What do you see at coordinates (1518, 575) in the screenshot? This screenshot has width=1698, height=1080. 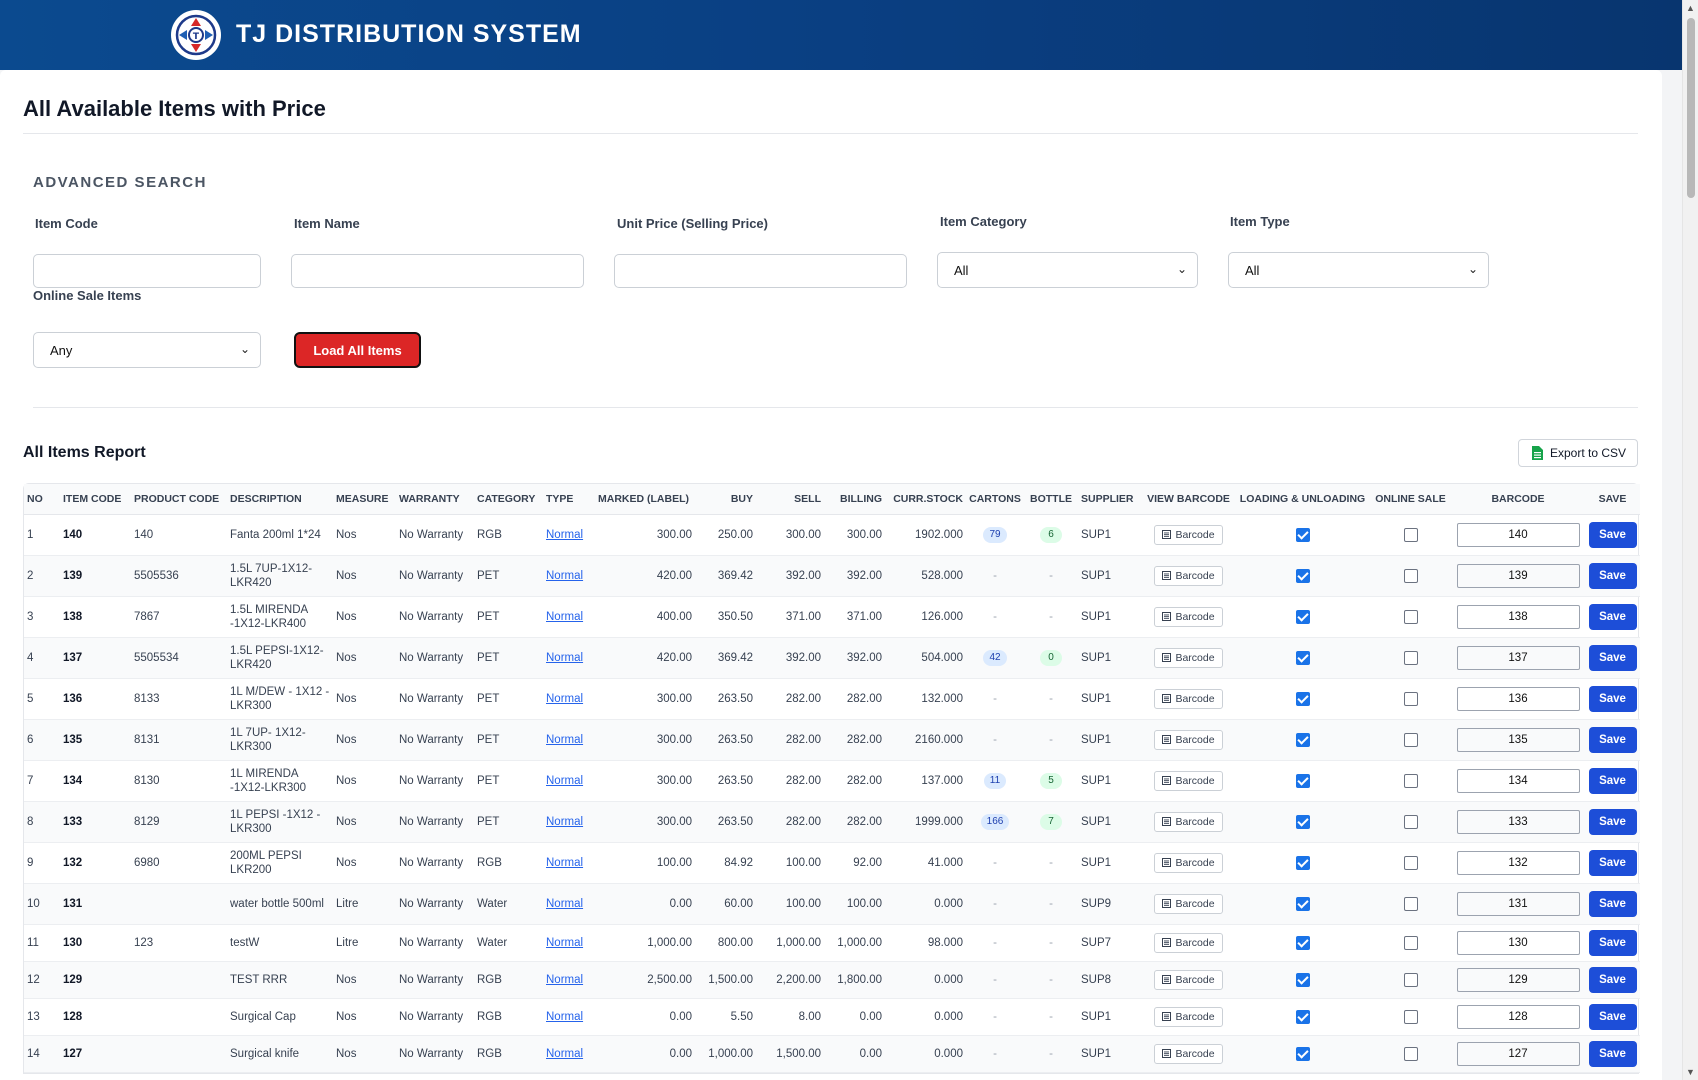 I see `barcode-input: 139` at bounding box center [1518, 575].